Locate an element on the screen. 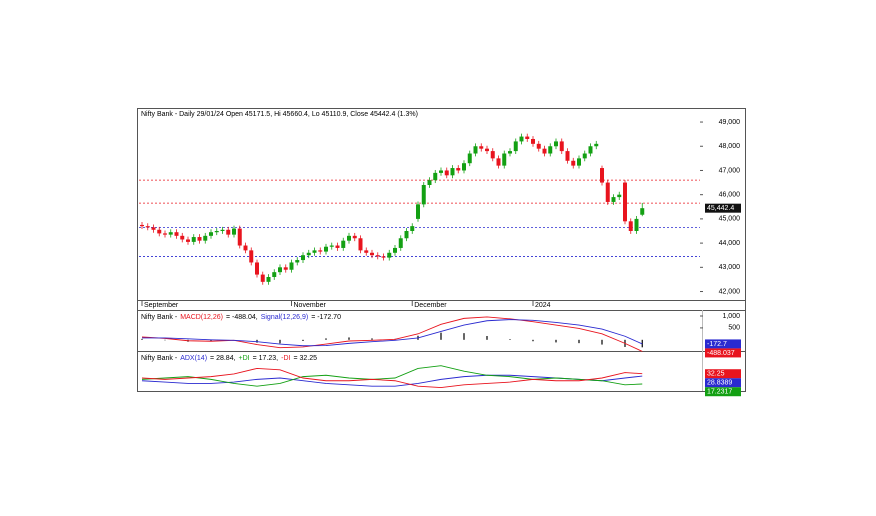  last-price-box is located at coordinates (723, 208).